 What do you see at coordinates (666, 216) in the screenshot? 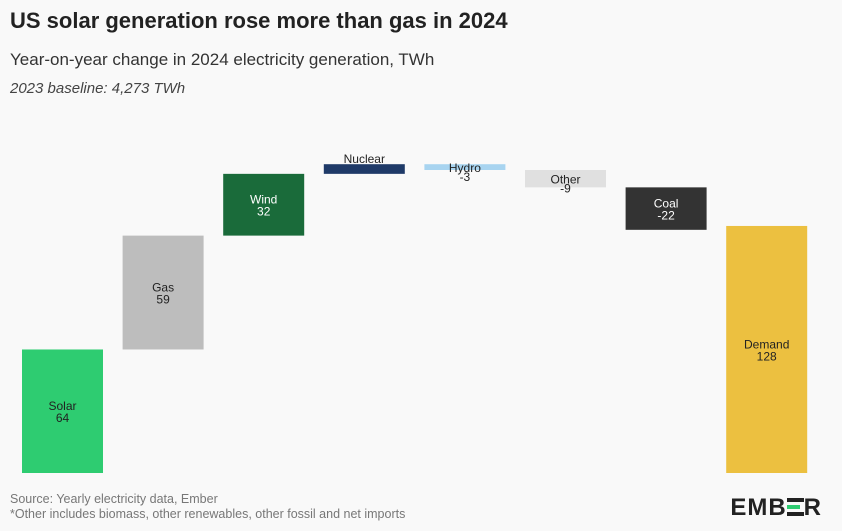
I see `value-label-coal: -22` at bounding box center [666, 216].